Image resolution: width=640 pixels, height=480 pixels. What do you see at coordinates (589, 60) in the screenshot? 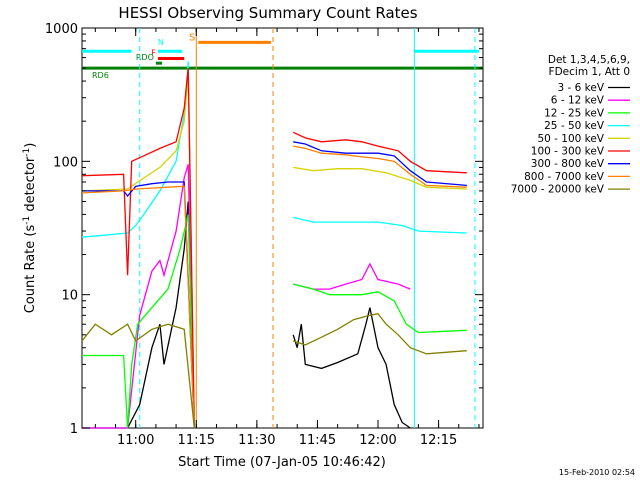
I see `legend-header-0: Det 1,3,4,5,6,9,` at bounding box center [589, 60].